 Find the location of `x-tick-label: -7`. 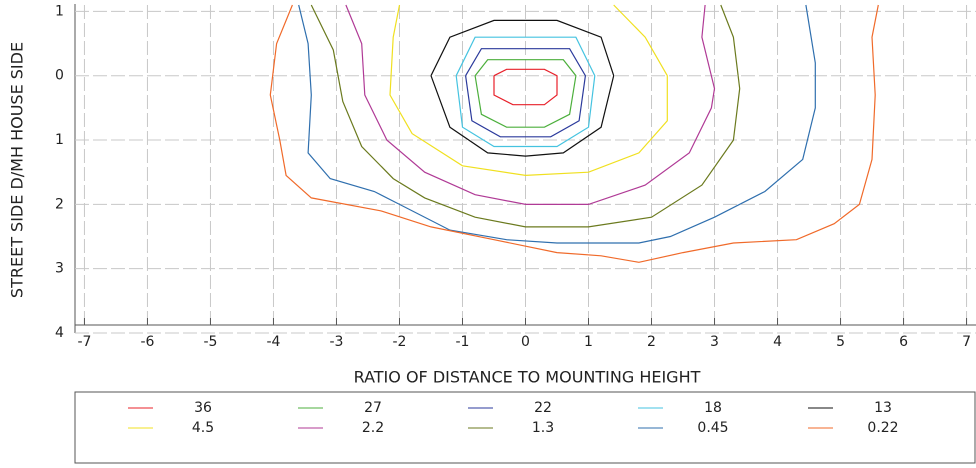

x-tick-label: -7 is located at coordinates (84, 342).